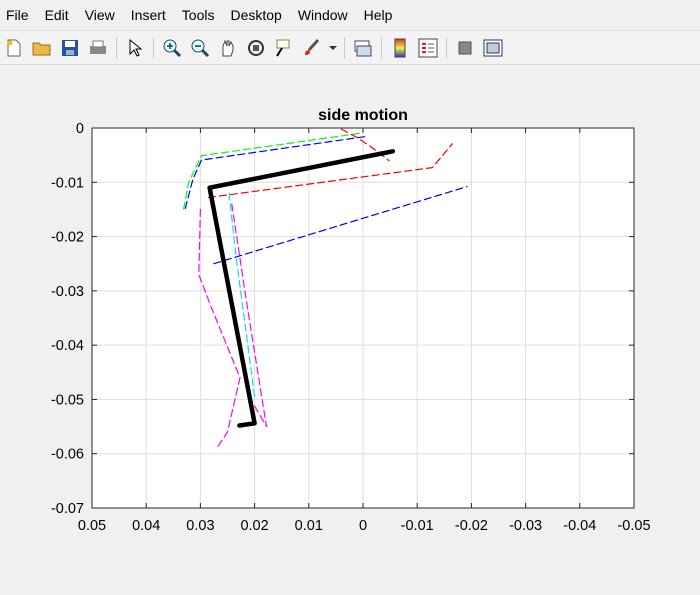 This screenshot has width=700, height=595. I want to click on show-plot-tools-icon, so click(493, 48).